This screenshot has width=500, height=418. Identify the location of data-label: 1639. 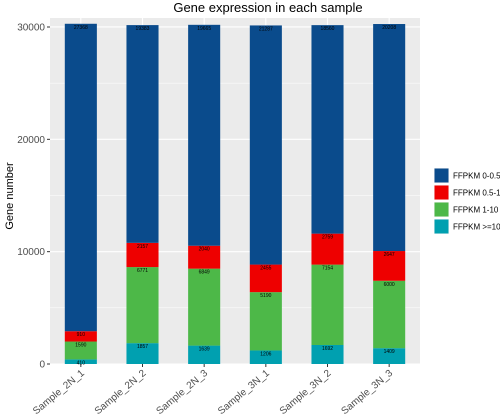
(204, 350).